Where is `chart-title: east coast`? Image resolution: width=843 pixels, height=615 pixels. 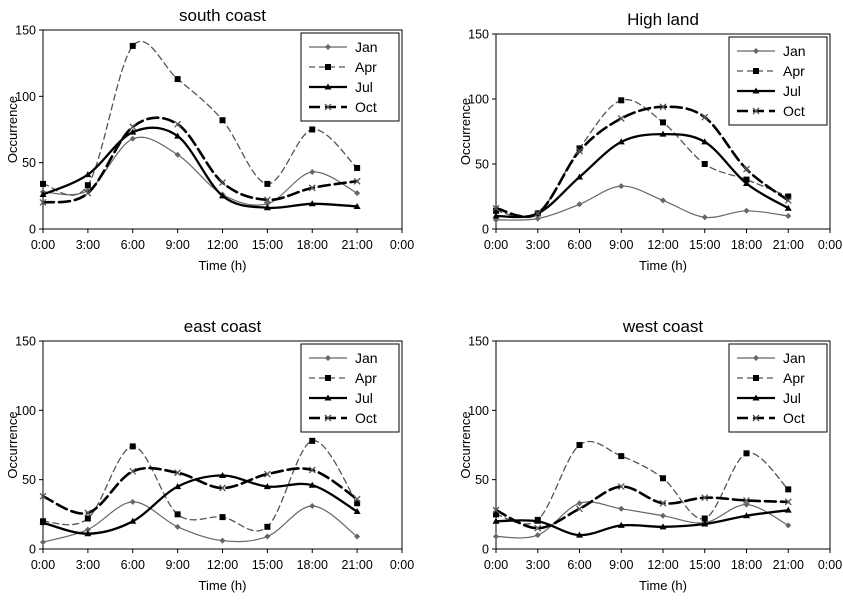 chart-title: east coast is located at coordinates (223, 326).